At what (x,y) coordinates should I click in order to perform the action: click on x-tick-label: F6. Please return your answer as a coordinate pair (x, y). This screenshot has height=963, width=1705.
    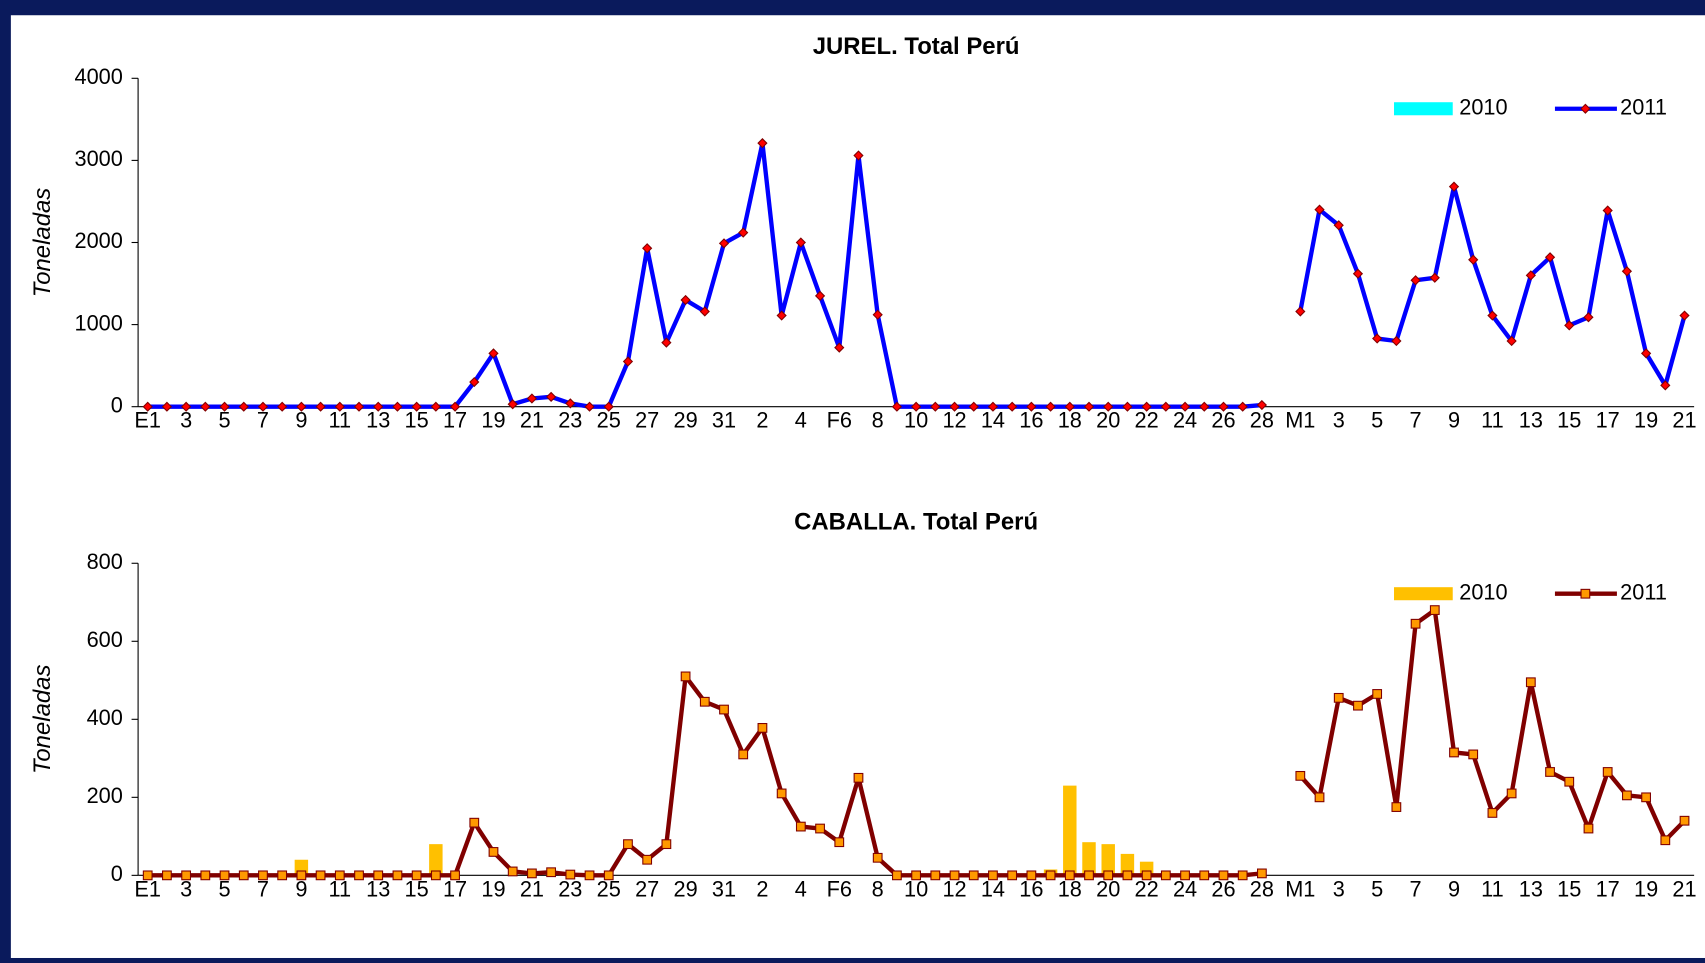
    Looking at the image, I should click on (839, 420).